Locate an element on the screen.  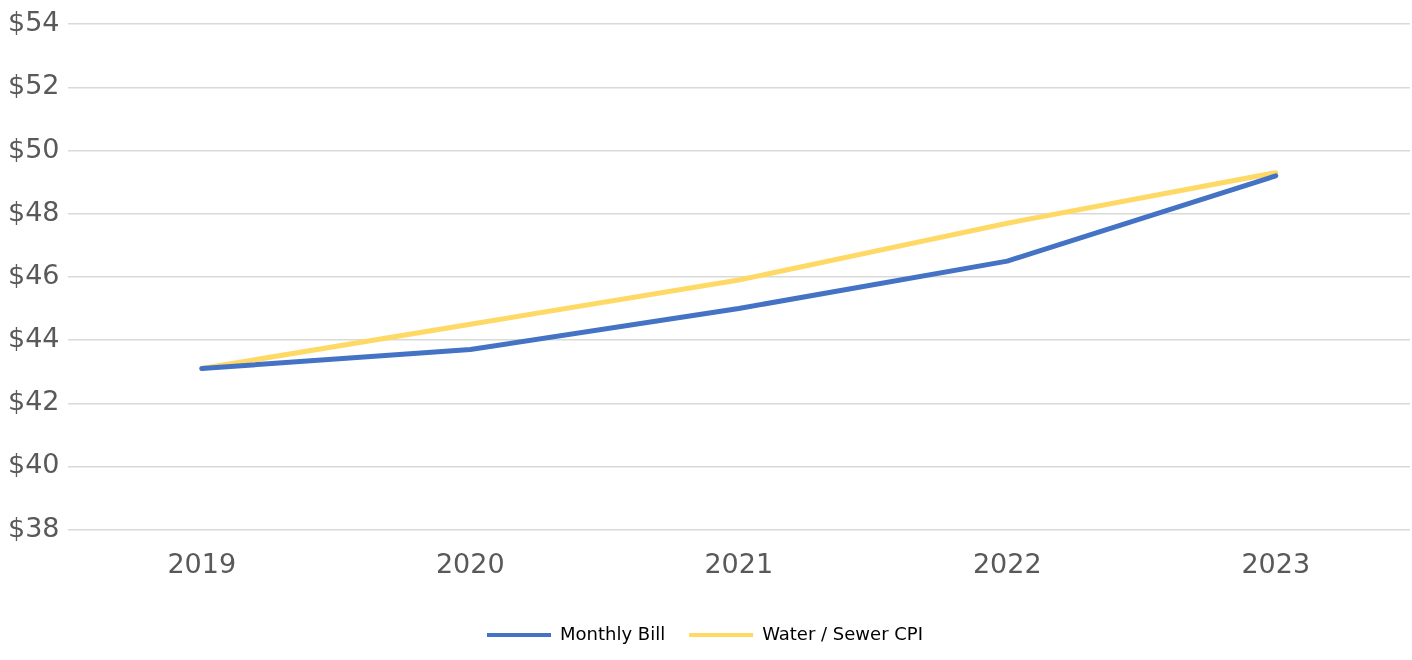
y-tick-label: $46 is located at coordinates (33, 274).